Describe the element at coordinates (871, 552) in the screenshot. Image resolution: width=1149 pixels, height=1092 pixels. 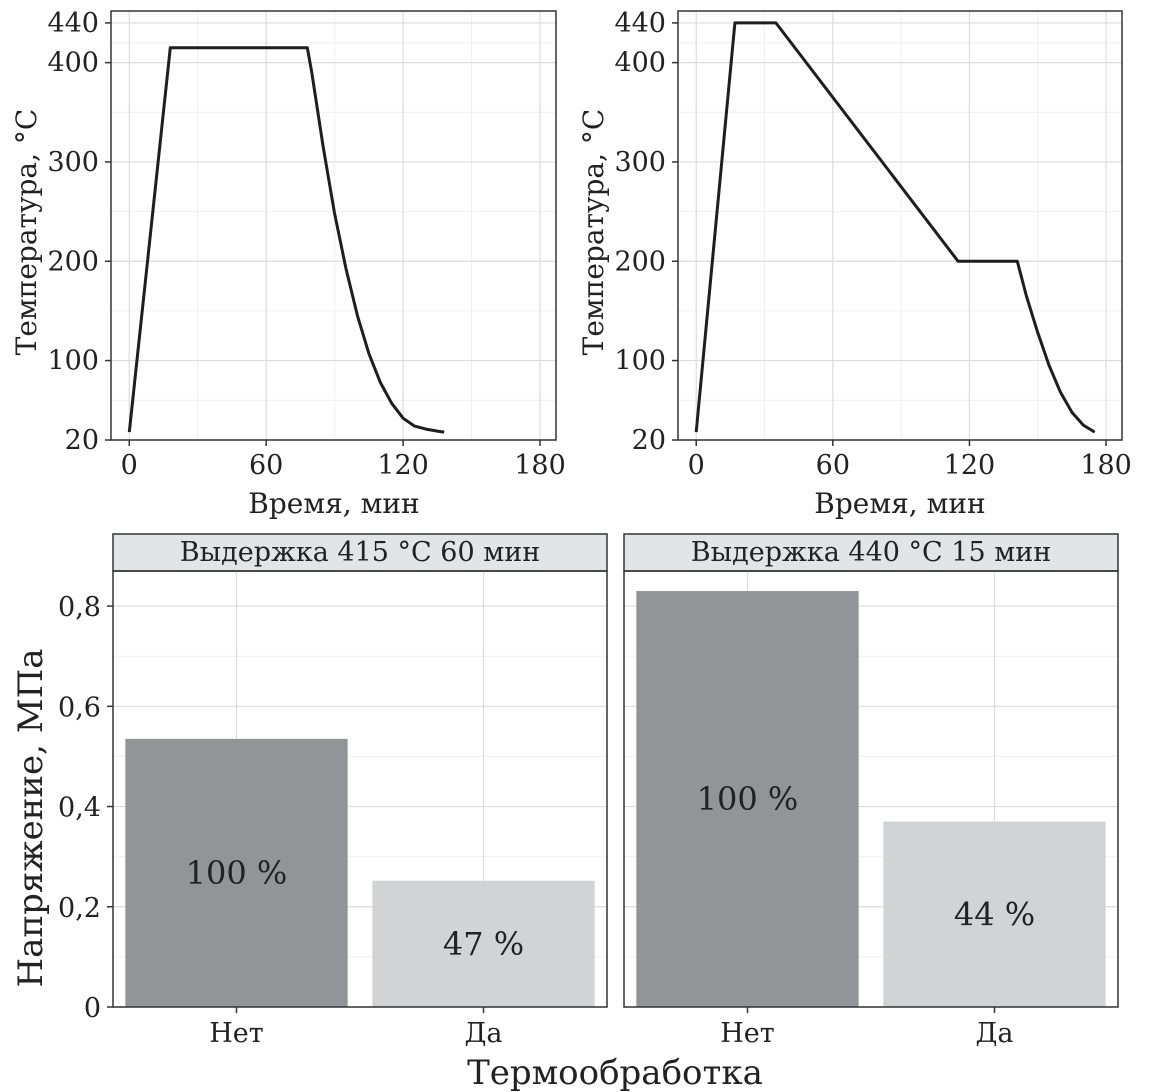
I see `facet-strip-label: Выдержка 440 °C 15 мин` at that location.